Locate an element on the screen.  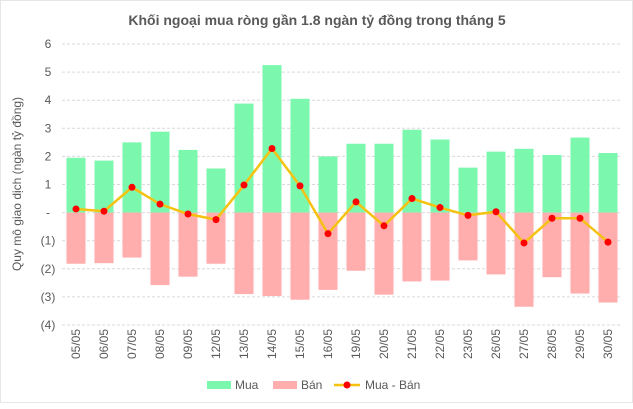
x-tick-label: 28/05 is located at coordinates (552, 344).